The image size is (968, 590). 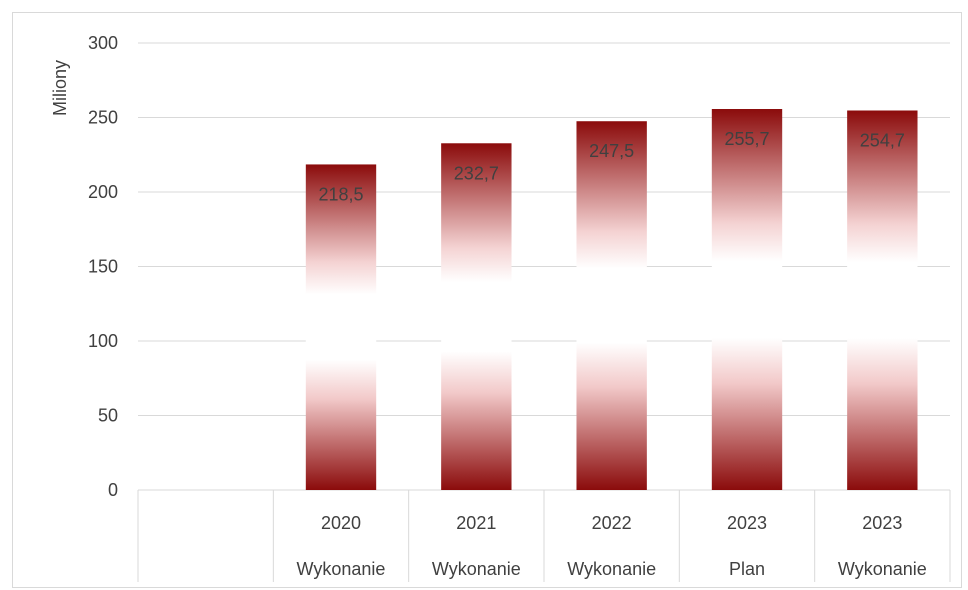 What do you see at coordinates (476, 173) in the screenshot?
I see `data-label-2: 232,7` at bounding box center [476, 173].